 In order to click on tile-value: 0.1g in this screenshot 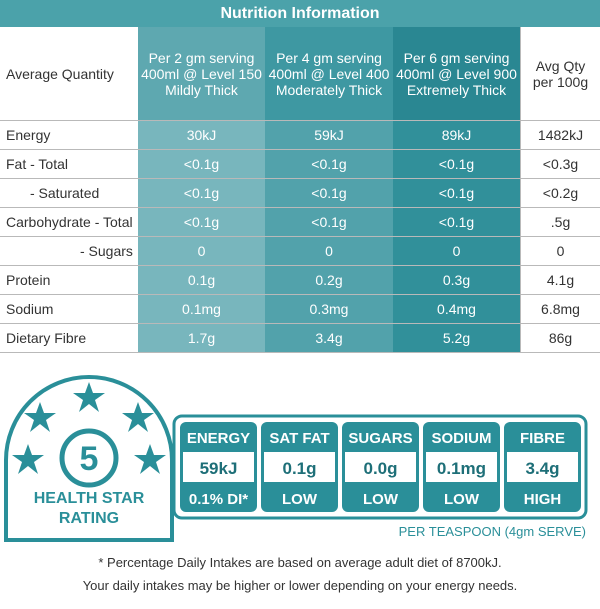, I will do `click(299, 468)`.